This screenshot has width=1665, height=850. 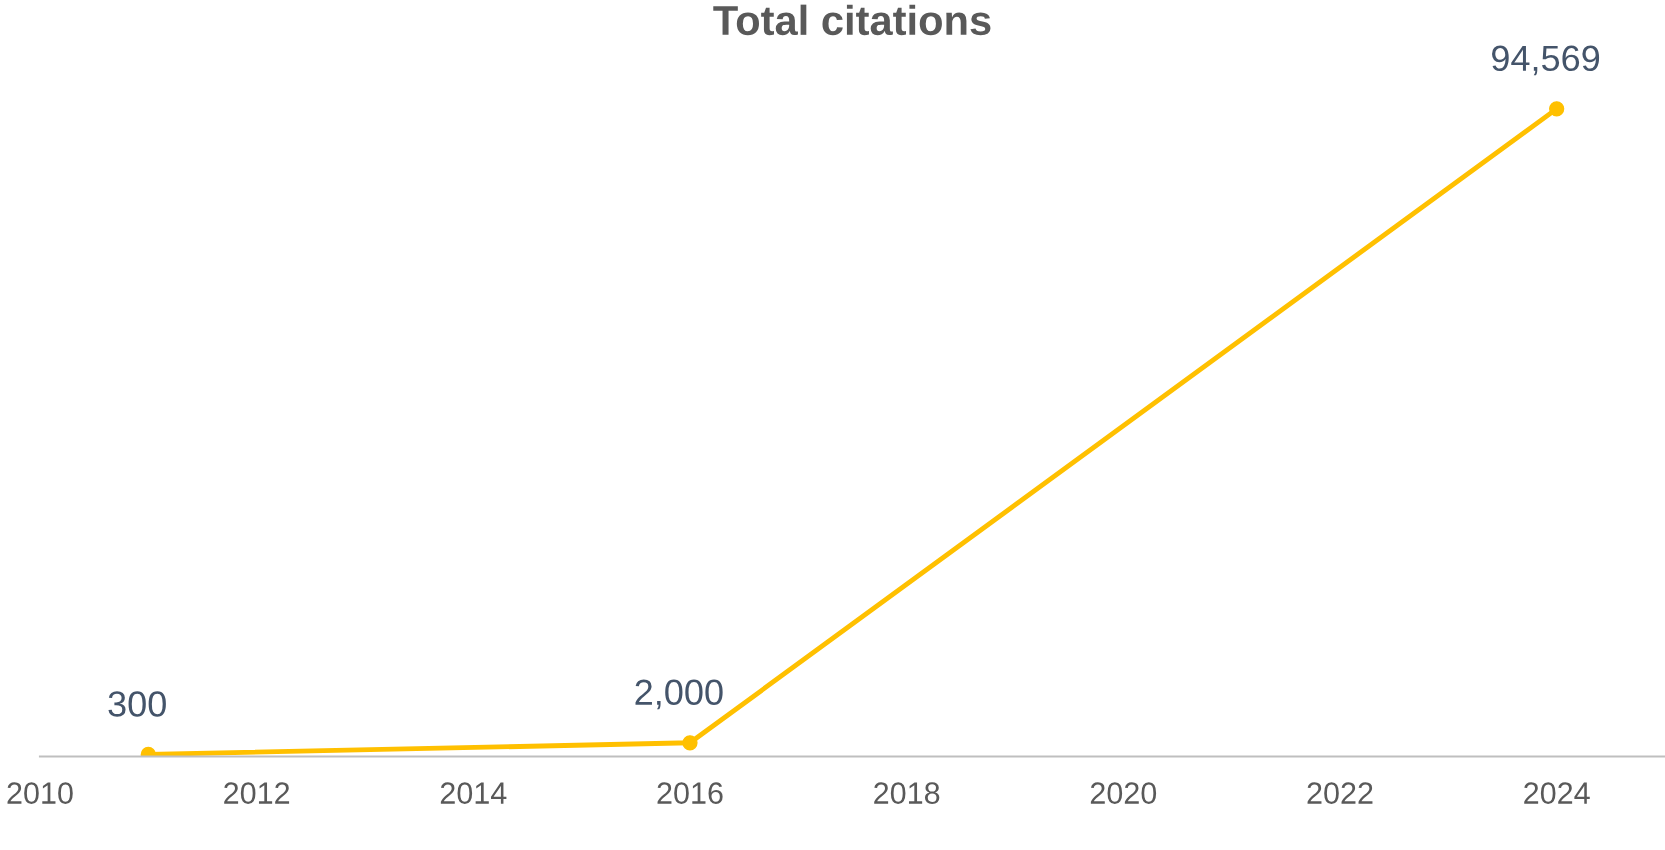 What do you see at coordinates (852, 20) in the screenshot?
I see `chart-title: Total citations` at bounding box center [852, 20].